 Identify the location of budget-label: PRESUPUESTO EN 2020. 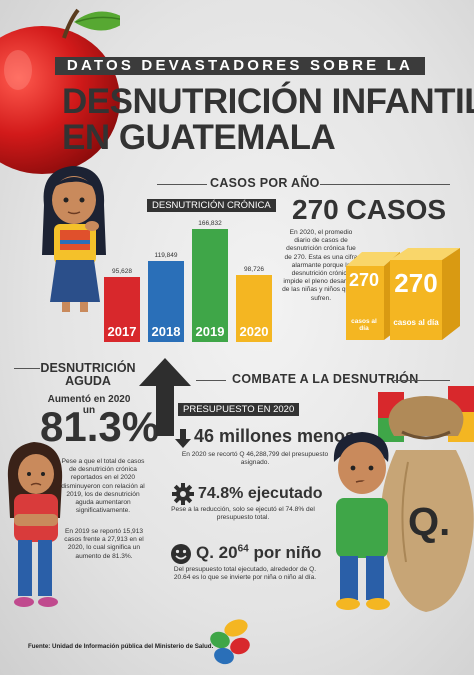
(239, 409).